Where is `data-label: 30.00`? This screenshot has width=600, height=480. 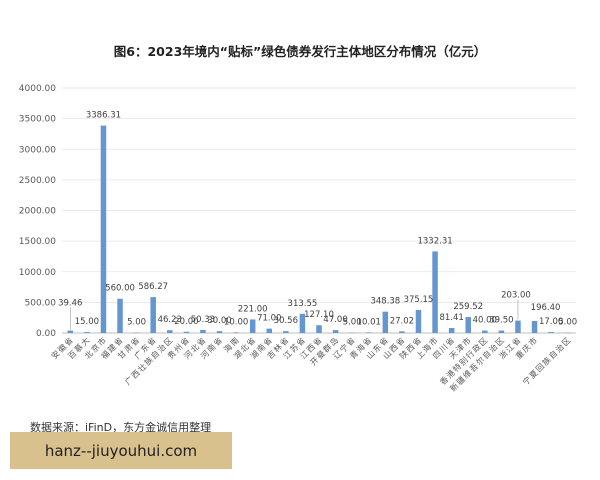 data-label: 30.00 is located at coordinates (219, 321).